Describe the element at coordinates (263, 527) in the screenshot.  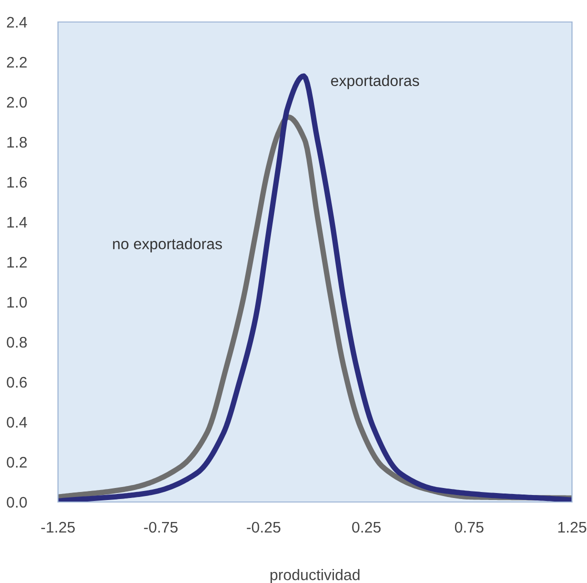
I see `x-tick-label: -0.25` at that location.